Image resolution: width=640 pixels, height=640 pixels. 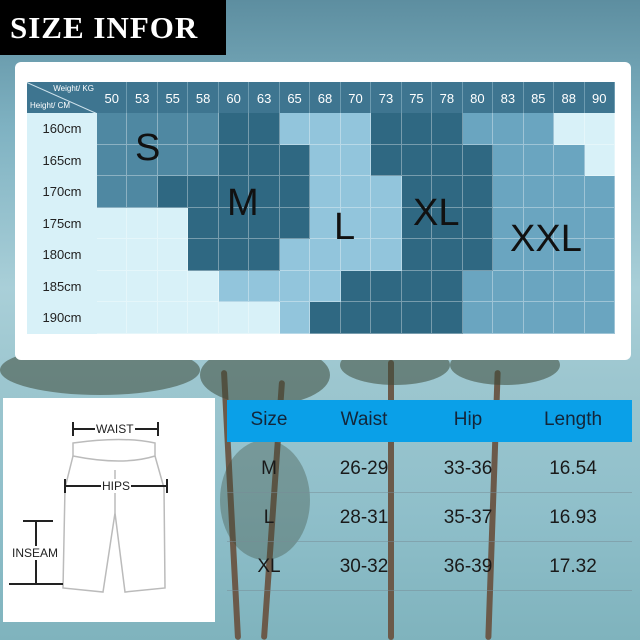 I want to click on weight-header-65: 65, so click(x=295, y=97).